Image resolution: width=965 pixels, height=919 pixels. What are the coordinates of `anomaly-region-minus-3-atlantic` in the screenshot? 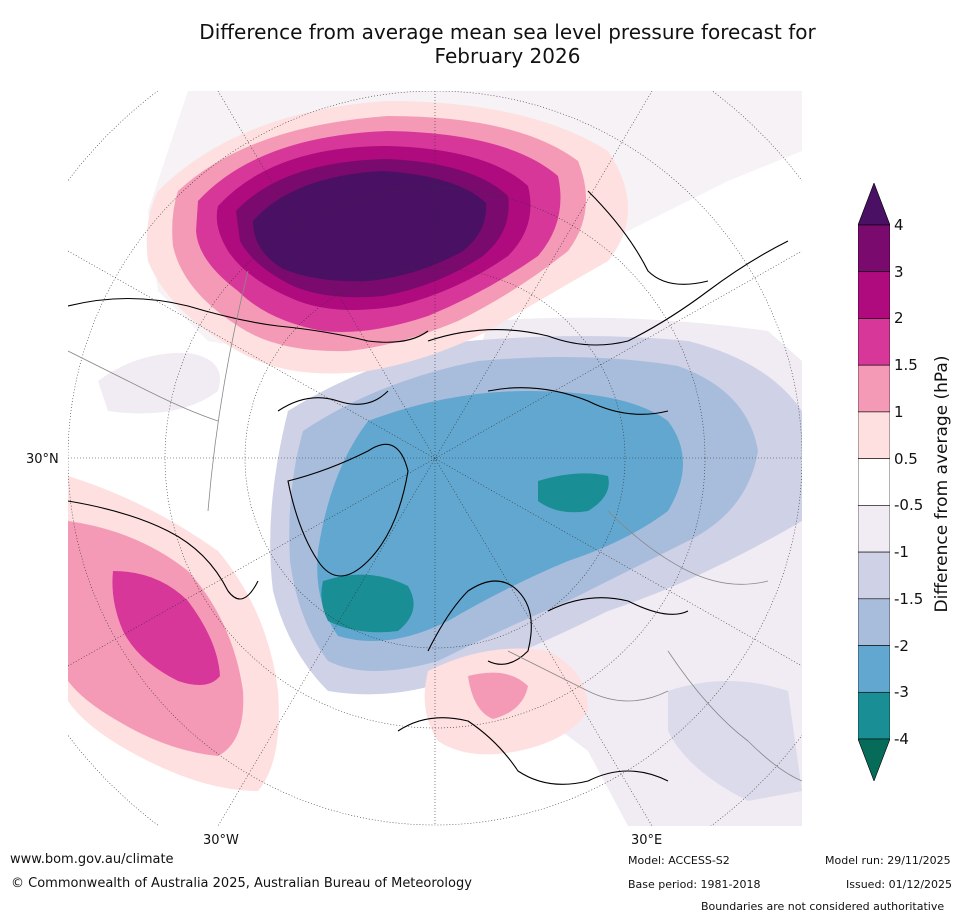 It's located at (367, 603).